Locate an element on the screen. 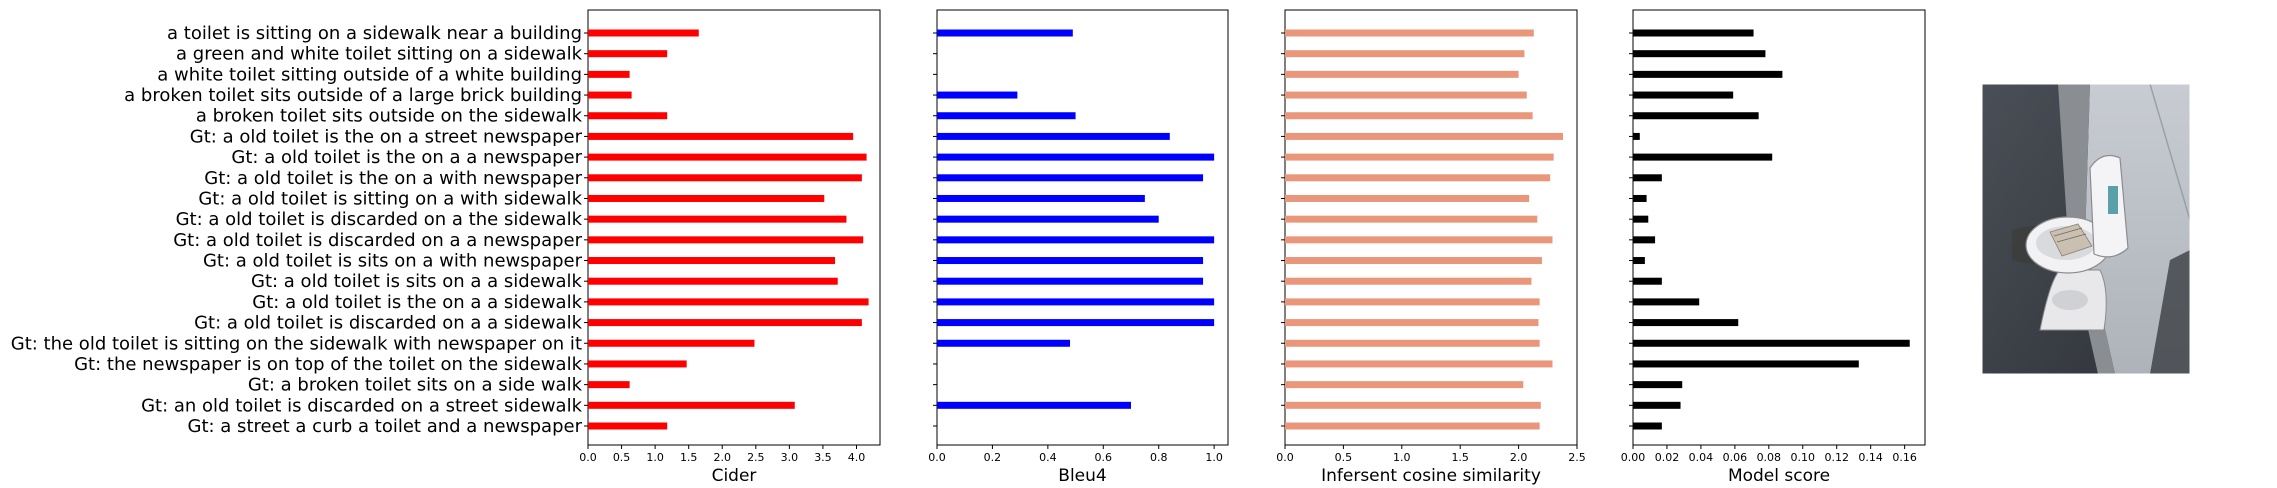  x-axis-label: Model score is located at coordinates (1779, 476).